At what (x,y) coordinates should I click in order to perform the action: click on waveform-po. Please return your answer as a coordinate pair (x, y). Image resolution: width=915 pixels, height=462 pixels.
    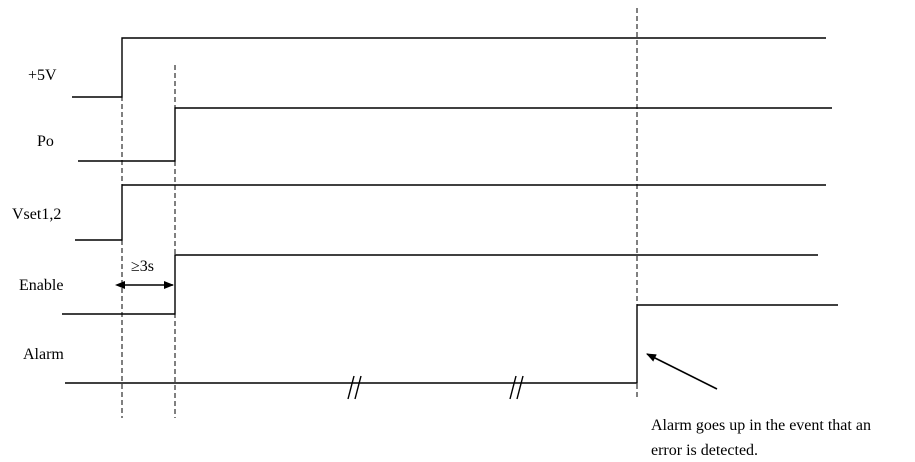
    Looking at the image, I should click on (455, 134).